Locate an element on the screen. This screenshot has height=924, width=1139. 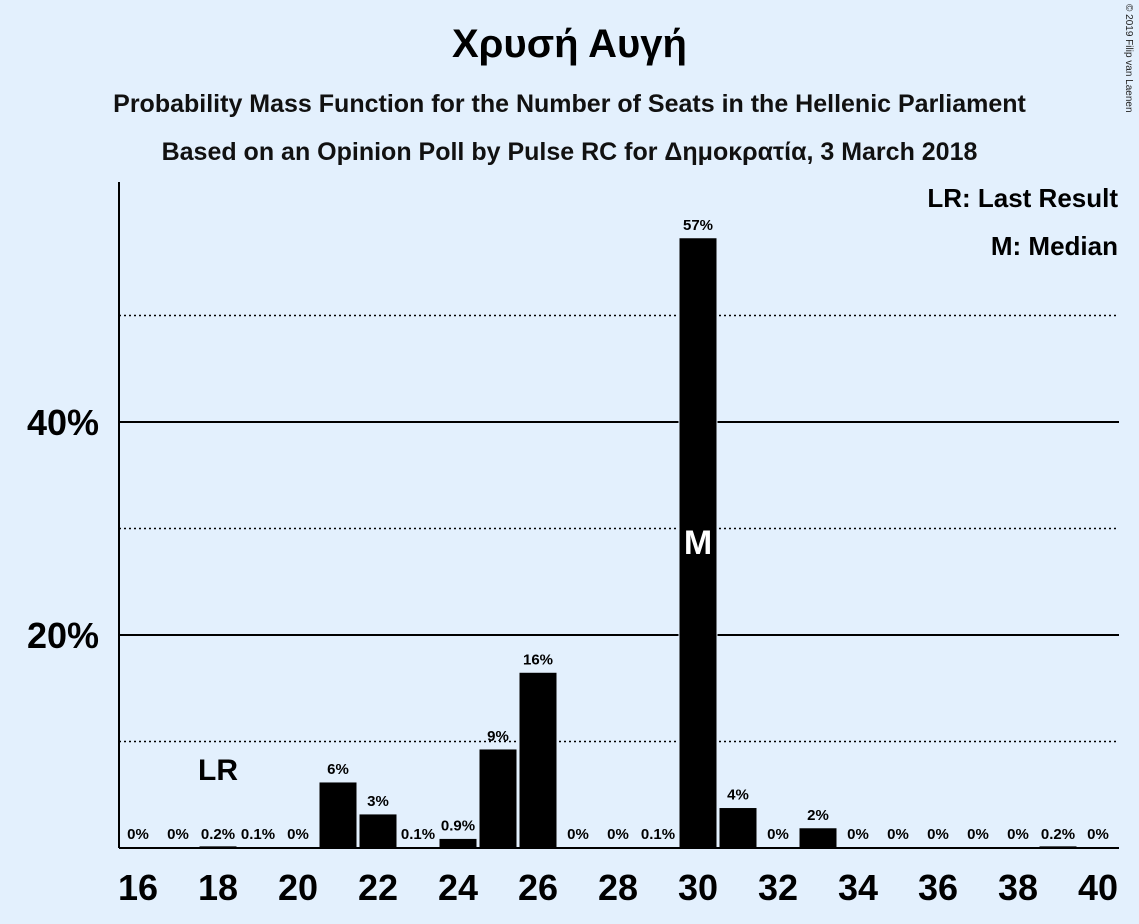
x-tick-label: 32 is located at coordinates (778, 887).